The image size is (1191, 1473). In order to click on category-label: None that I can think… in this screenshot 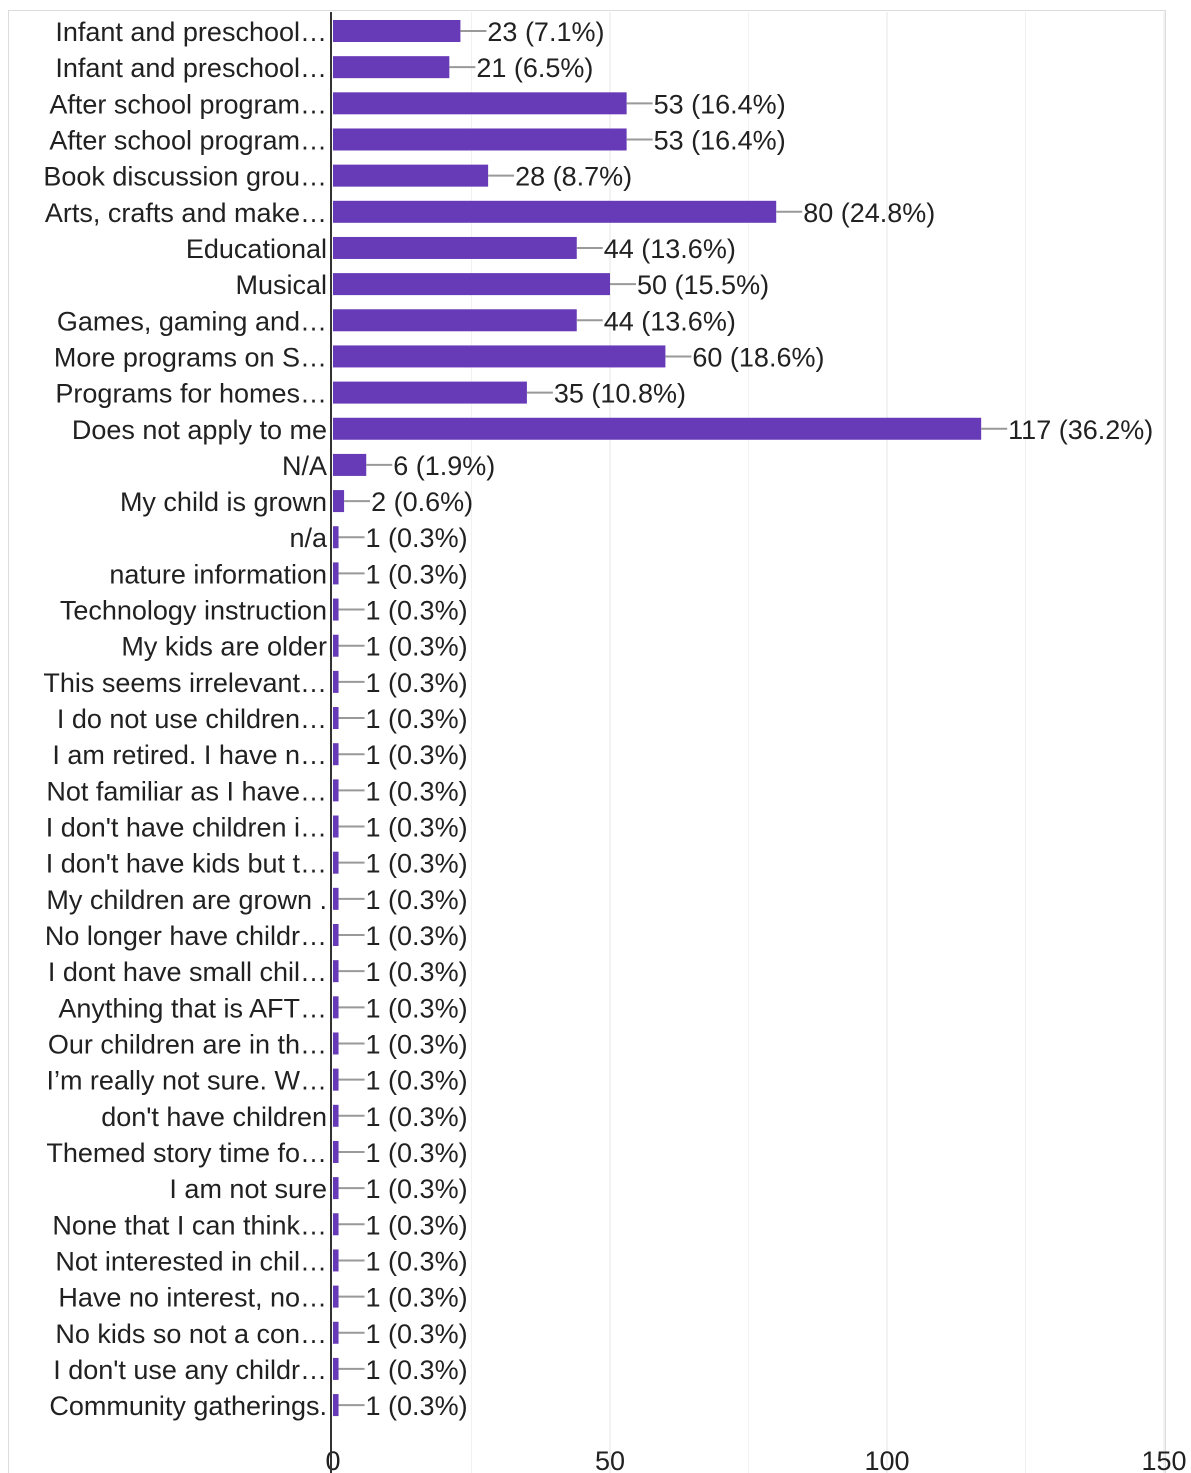, I will do `click(189, 1225)`.